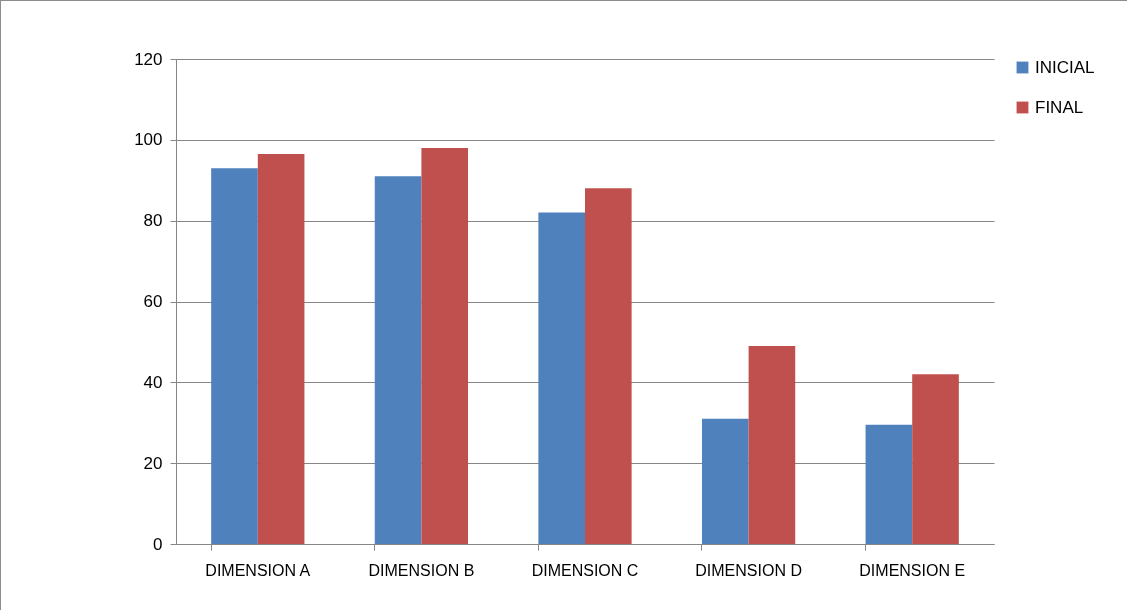 This screenshot has height=612, width=1129. Describe the element at coordinates (158, 544) in the screenshot. I see `y-tick-label: 0` at that location.